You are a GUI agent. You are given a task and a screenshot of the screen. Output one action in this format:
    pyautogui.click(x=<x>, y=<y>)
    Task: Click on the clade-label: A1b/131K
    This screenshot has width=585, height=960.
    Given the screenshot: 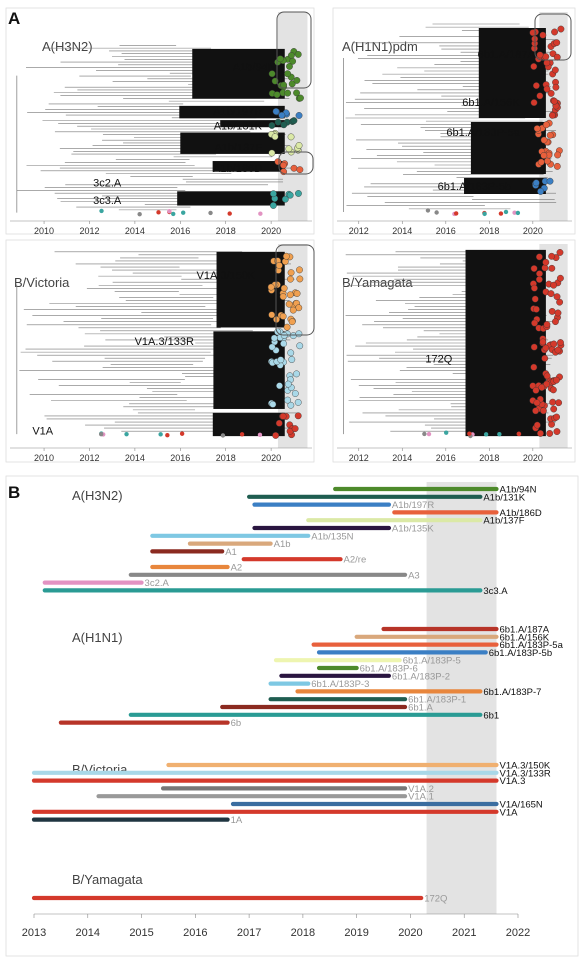 What is the action you would take?
    pyautogui.click(x=238, y=126)
    